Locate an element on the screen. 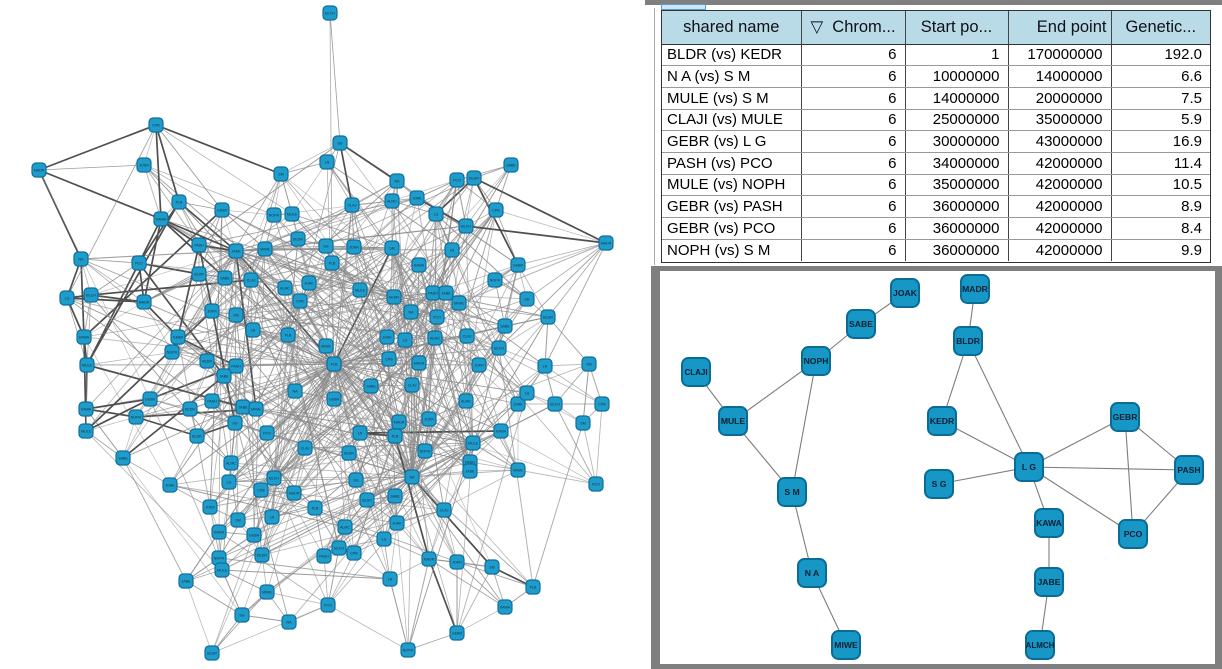 The height and width of the screenshot is (669, 1222). svg-text: ALMCH is located at coordinates (1040, 645).